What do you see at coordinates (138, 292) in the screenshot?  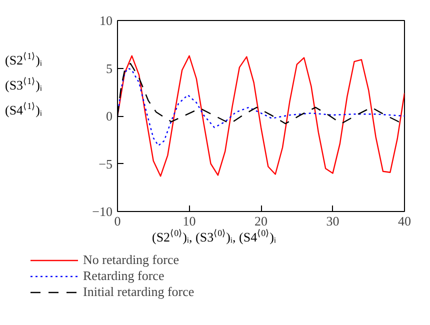 I see `legend-label: Initial retarding force` at bounding box center [138, 292].